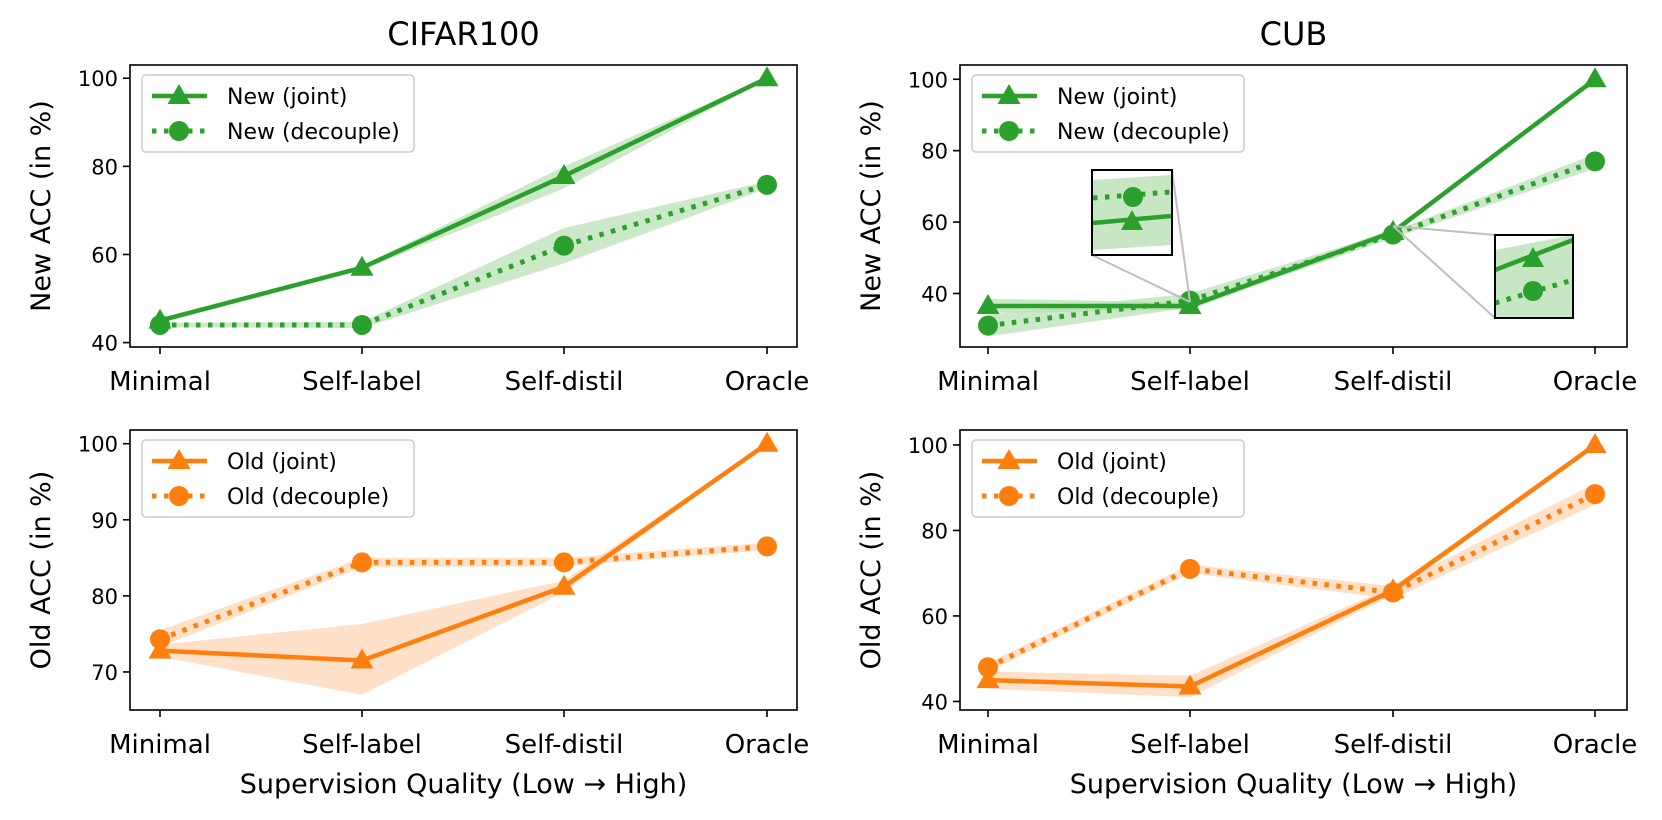 The height and width of the screenshot is (820, 1662). Describe the element at coordinates (104, 673) in the screenshot. I see `y-tick-label: 70` at that location.